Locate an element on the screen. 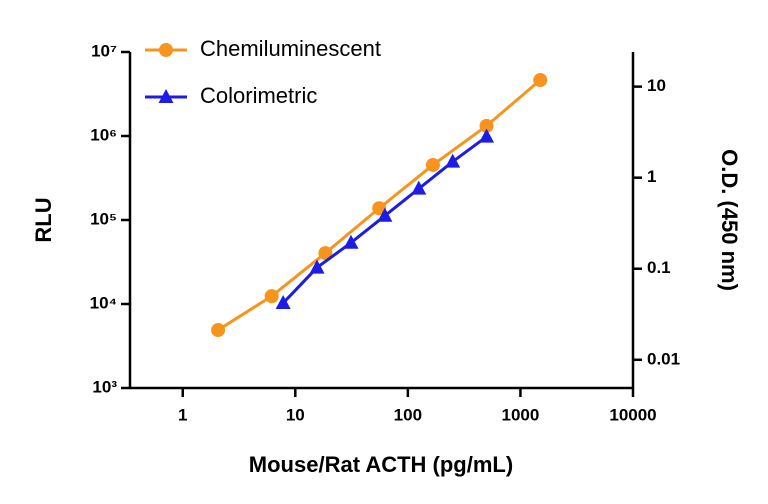  x-tick-label: 10 is located at coordinates (295, 414).